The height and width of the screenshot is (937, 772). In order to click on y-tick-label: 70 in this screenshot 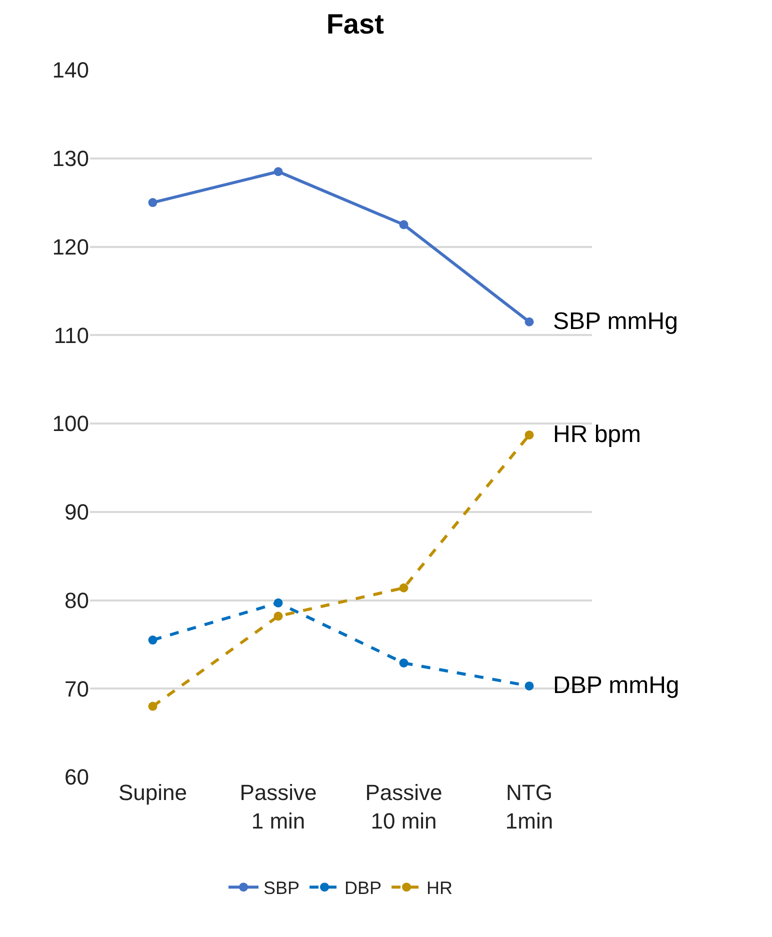, I will do `click(76, 689)`.